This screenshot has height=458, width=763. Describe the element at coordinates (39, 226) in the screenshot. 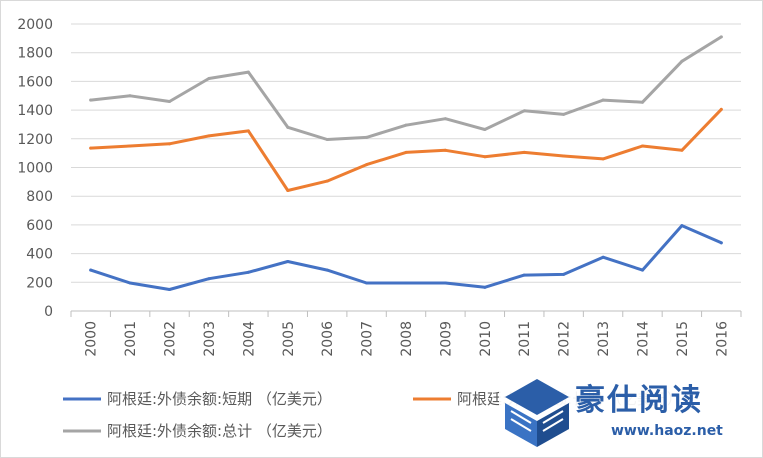

I see `y-tick-label: 600` at that location.